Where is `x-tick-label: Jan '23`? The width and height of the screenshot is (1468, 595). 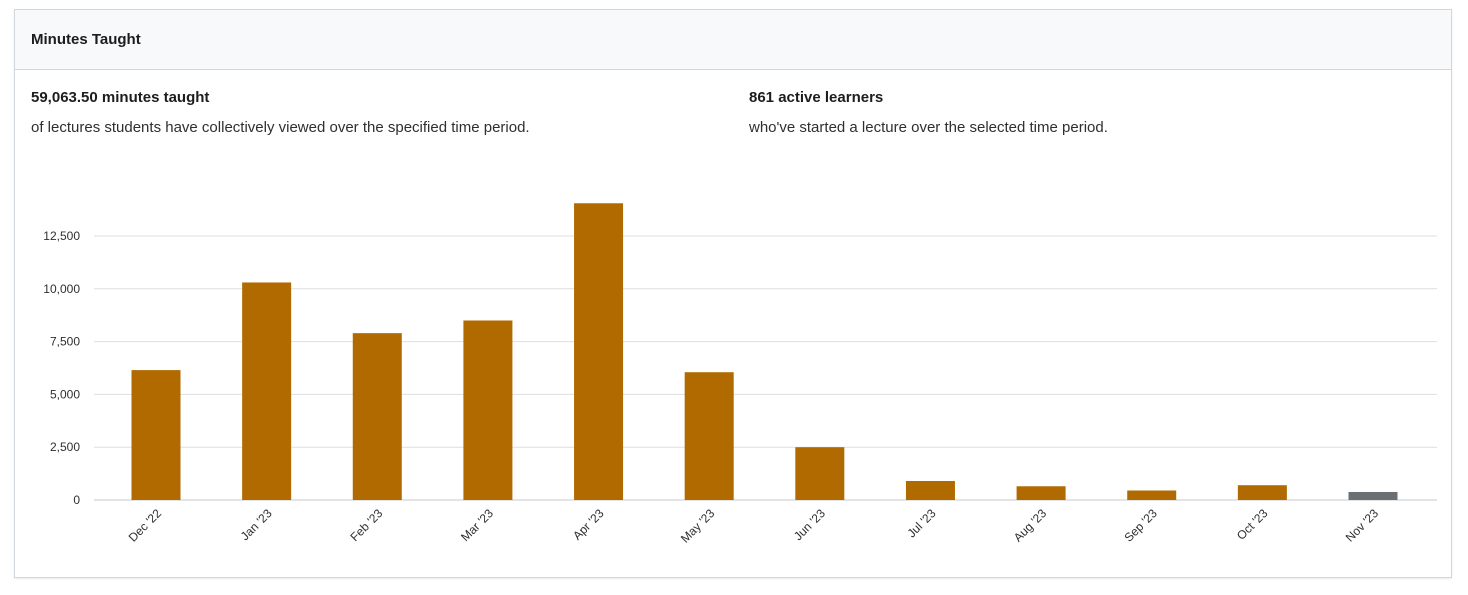 x-tick-label: Jan '23 is located at coordinates (256, 524).